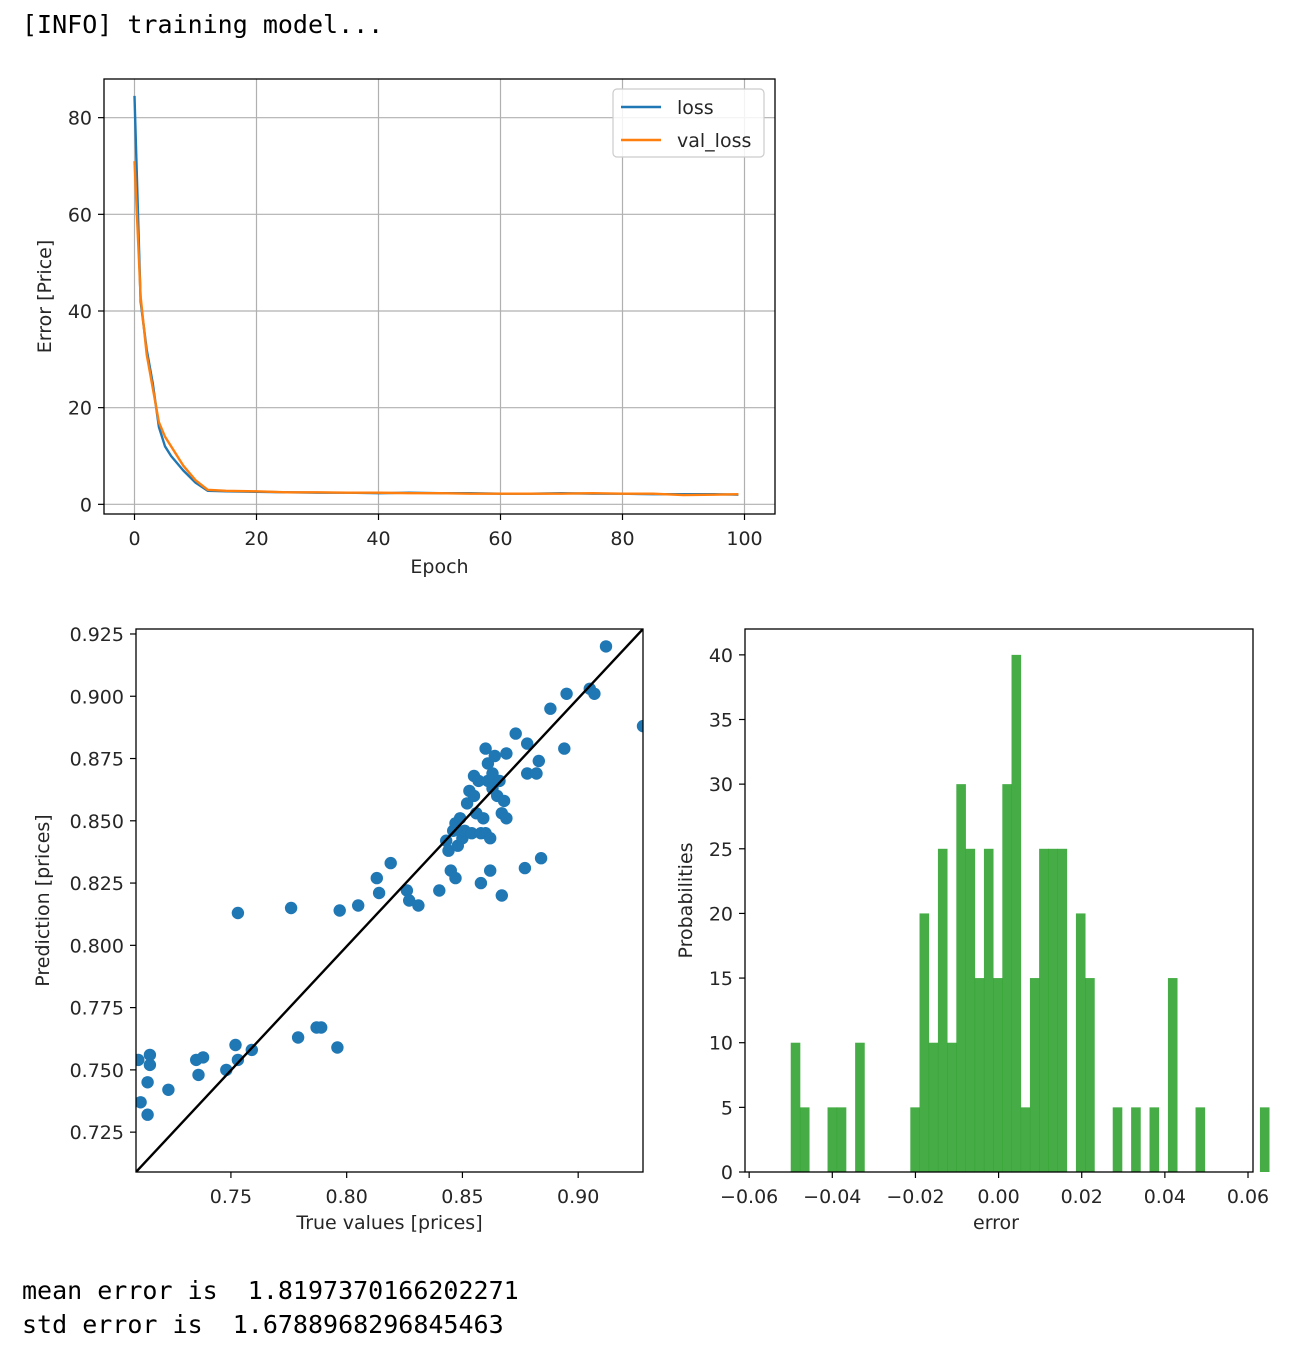 The height and width of the screenshot is (1356, 1298). I want to click on legend-label-loss: loss, so click(695, 108).